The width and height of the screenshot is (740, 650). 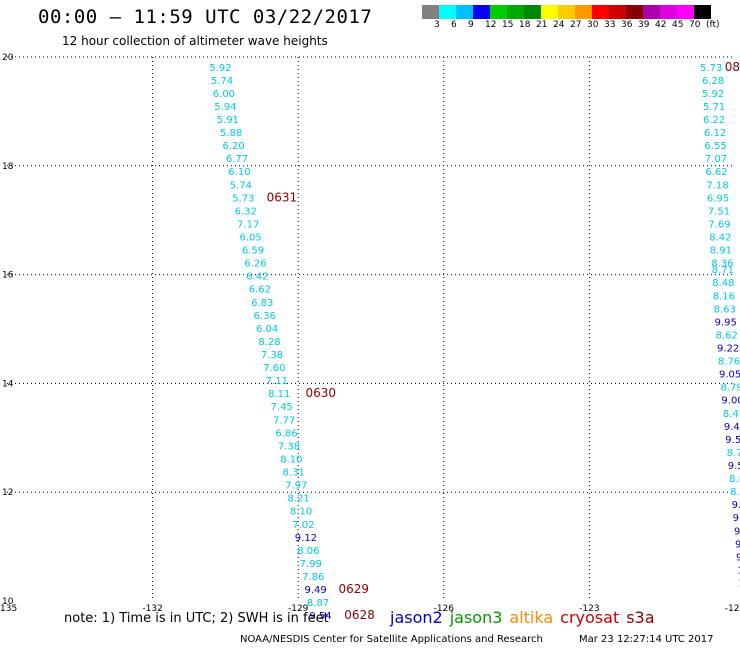 What do you see at coordinates (576, 25) in the screenshot?
I see `colorbar-label: 27` at bounding box center [576, 25].